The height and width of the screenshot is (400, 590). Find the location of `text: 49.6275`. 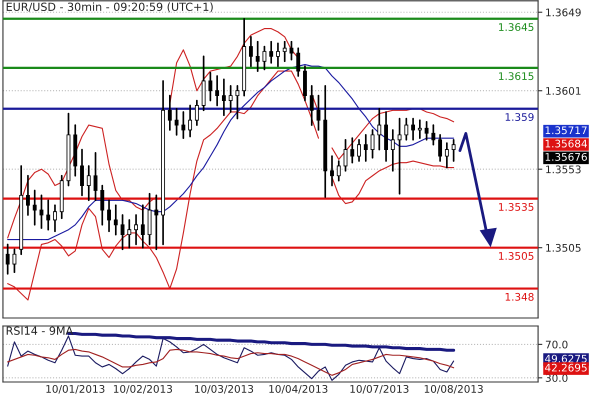

text: 49.6275 is located at coordinates (566, 358).